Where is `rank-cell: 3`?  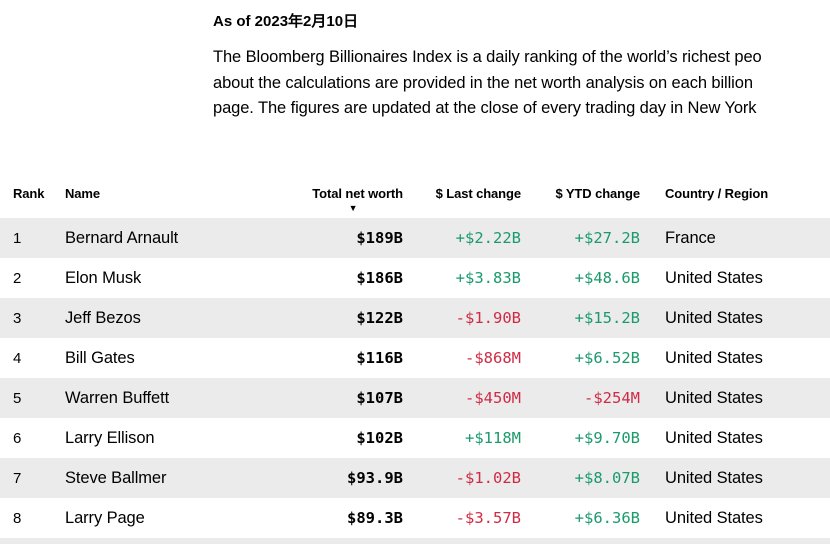 rank-cell: 3 is located at coordinates (17, 318).